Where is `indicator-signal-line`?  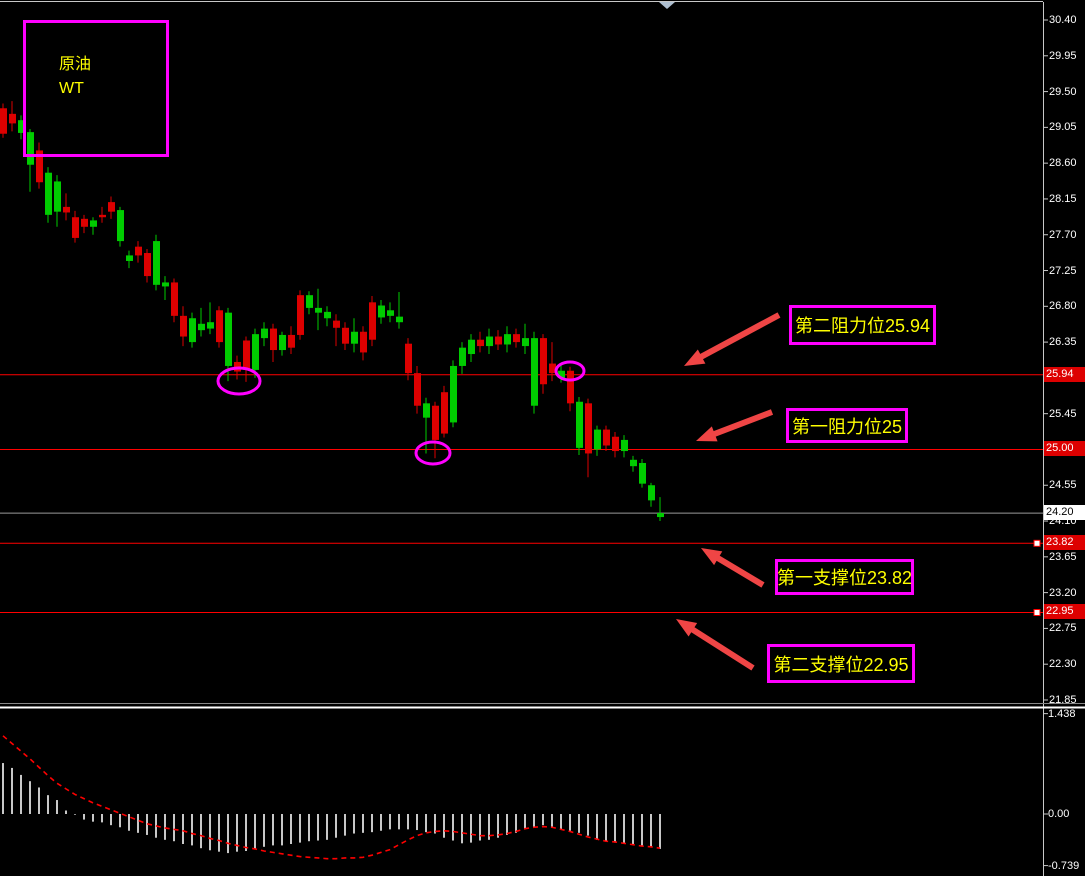 indicator-signal-line is located at coordinates (331, 797).